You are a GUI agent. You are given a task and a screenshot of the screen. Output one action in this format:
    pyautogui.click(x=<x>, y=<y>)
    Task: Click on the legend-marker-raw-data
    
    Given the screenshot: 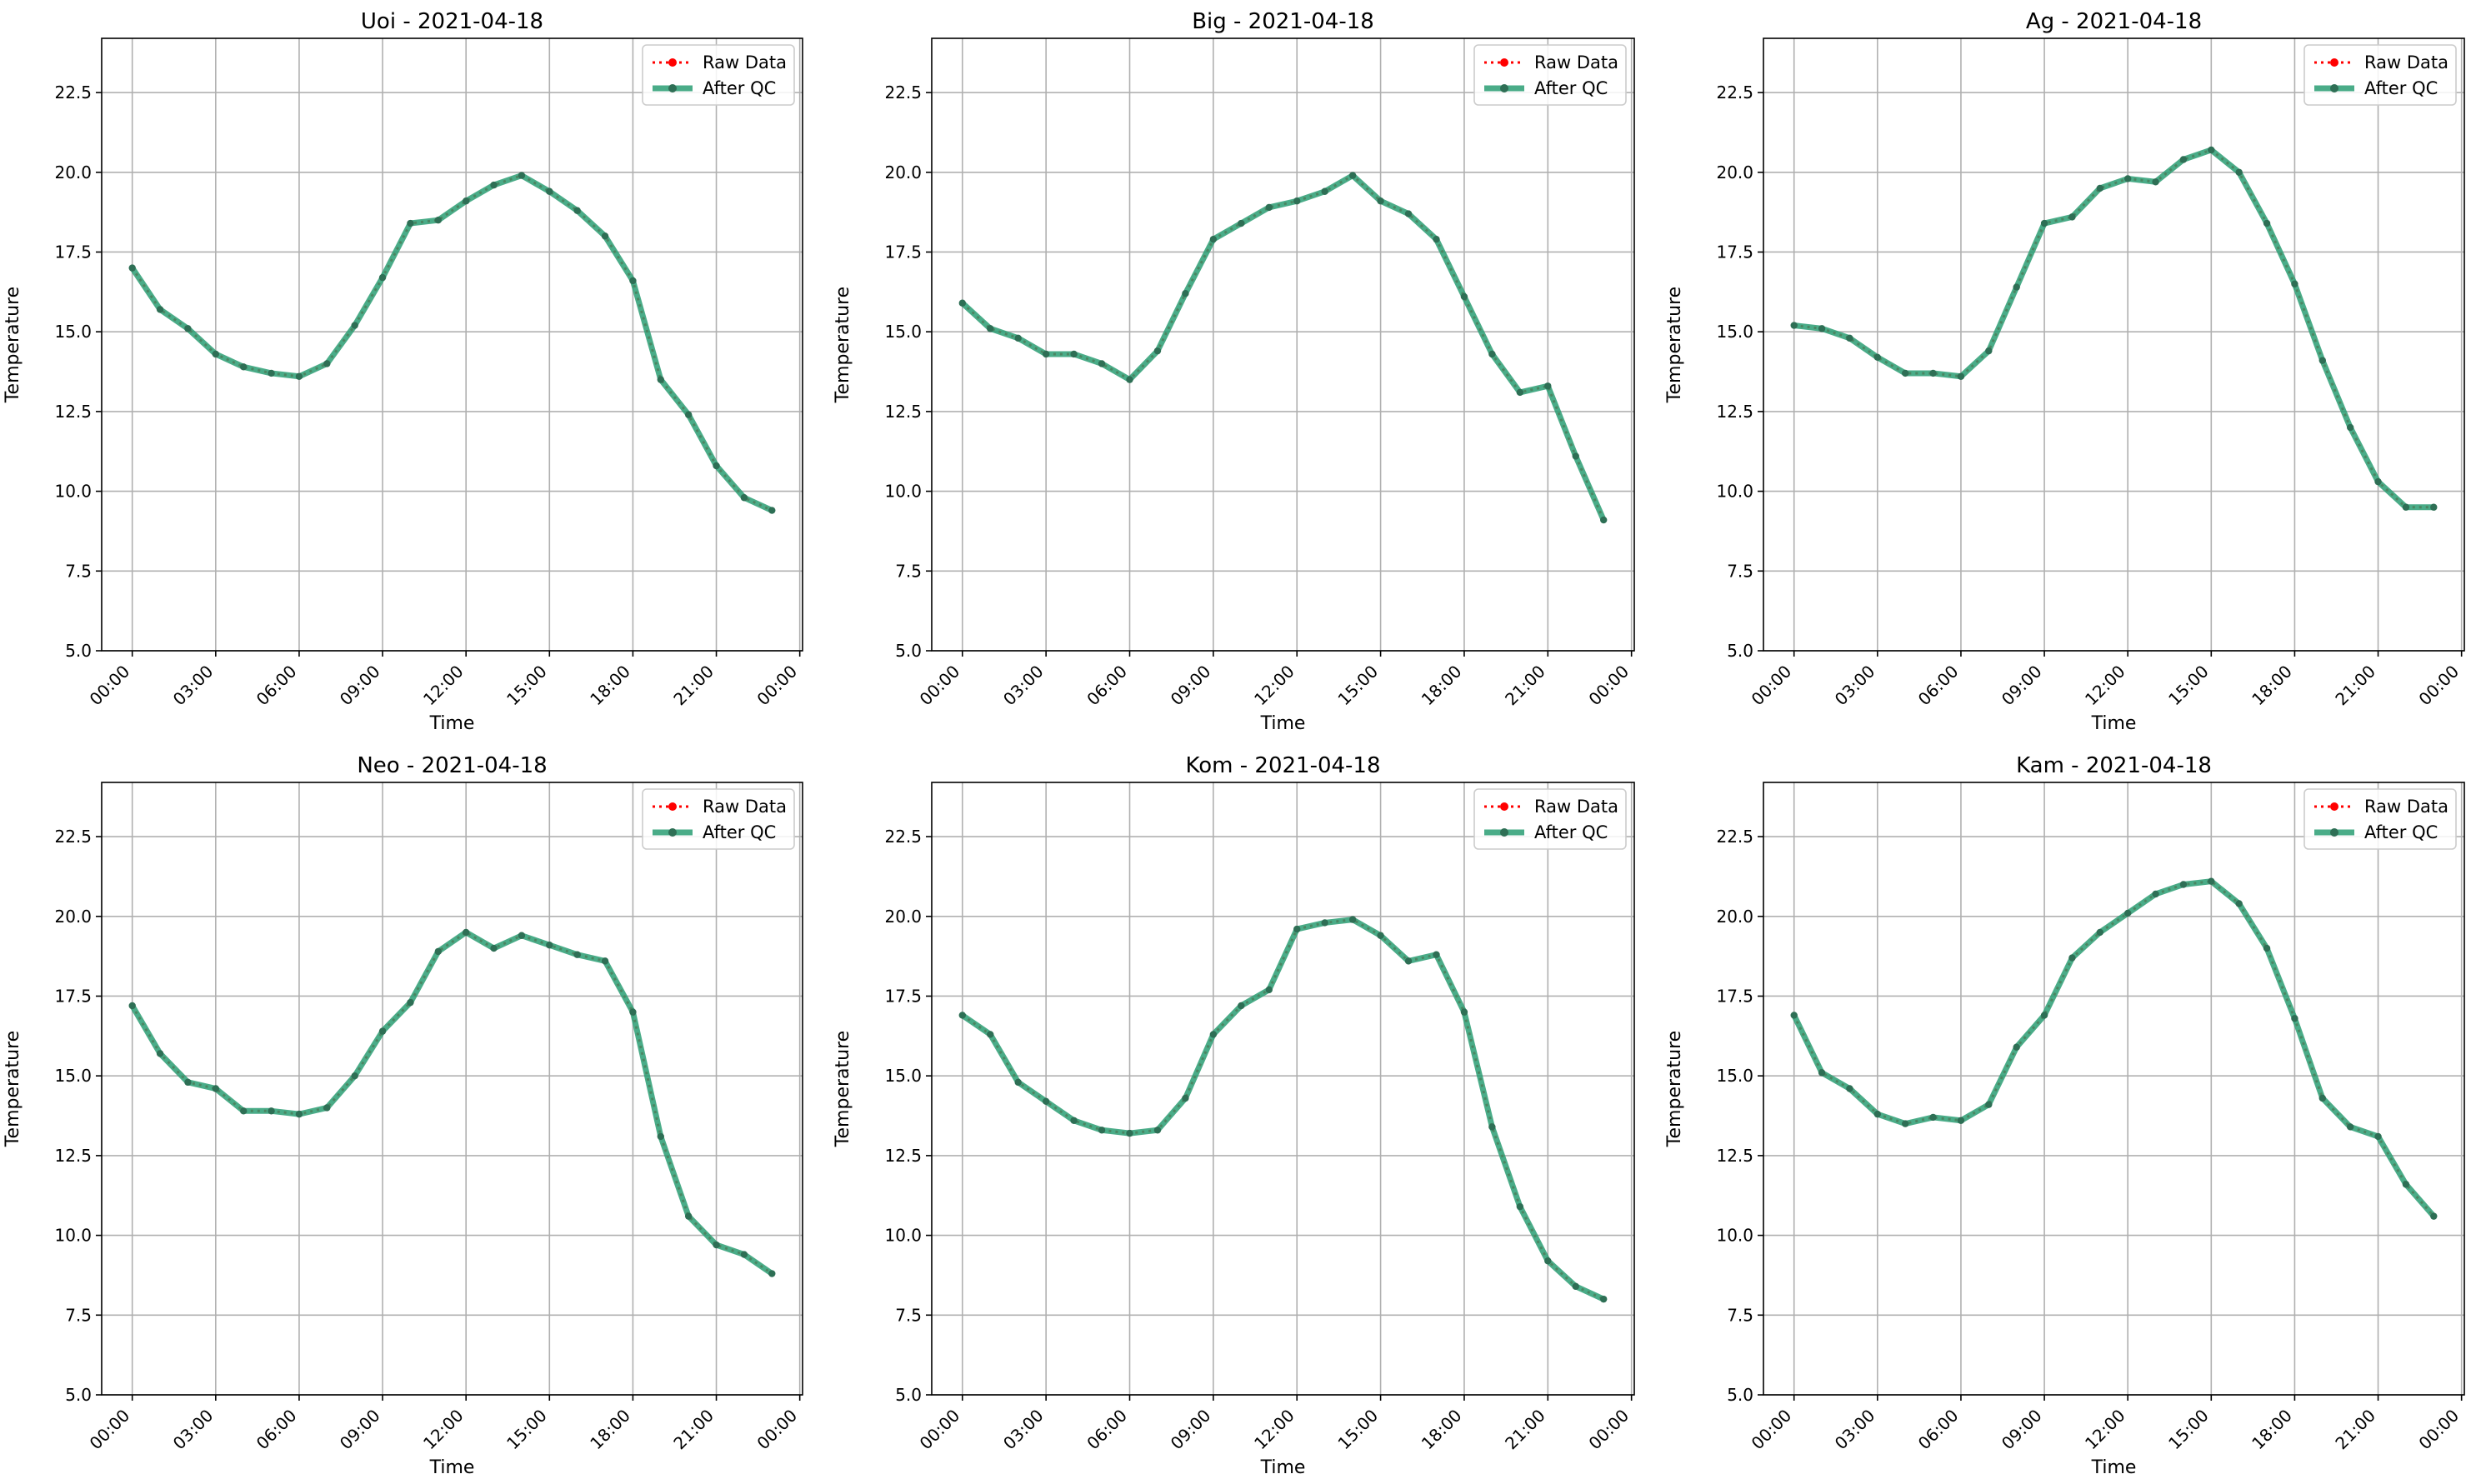 What is the action you would take?
    pyautogui.click(x=2334, y=806)
    